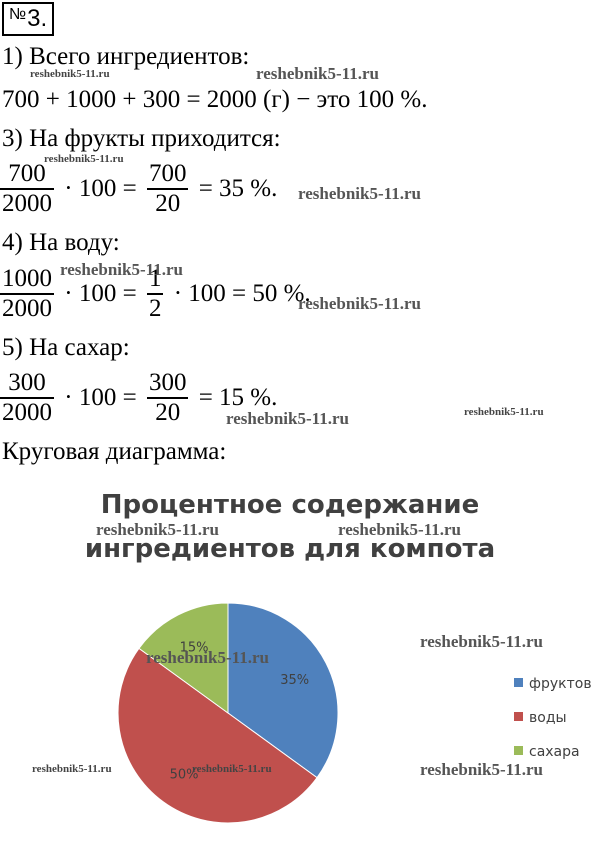 The width and height of the screenshot is (599, 867). I want to click on step4-title: 4) На воду:, so click(61, 242).